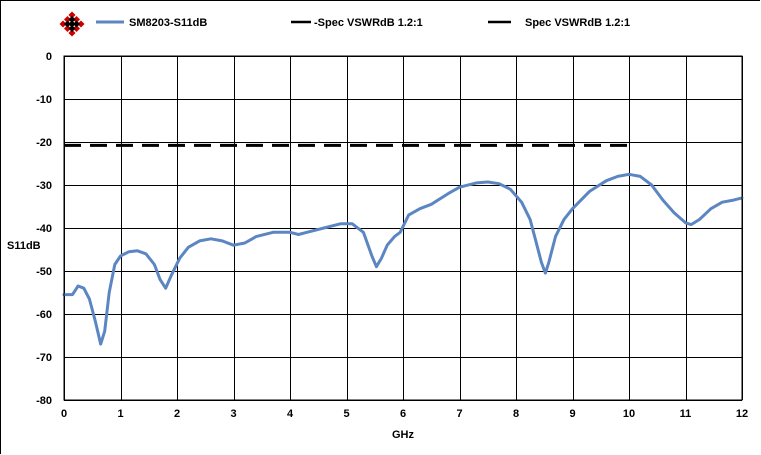 The height and width of the screenshot is (455, 761). I want to click on x-axis-ticks: 0 1 2 3 4 5 6 7 8 9 10 11 12, so click(404, 414).